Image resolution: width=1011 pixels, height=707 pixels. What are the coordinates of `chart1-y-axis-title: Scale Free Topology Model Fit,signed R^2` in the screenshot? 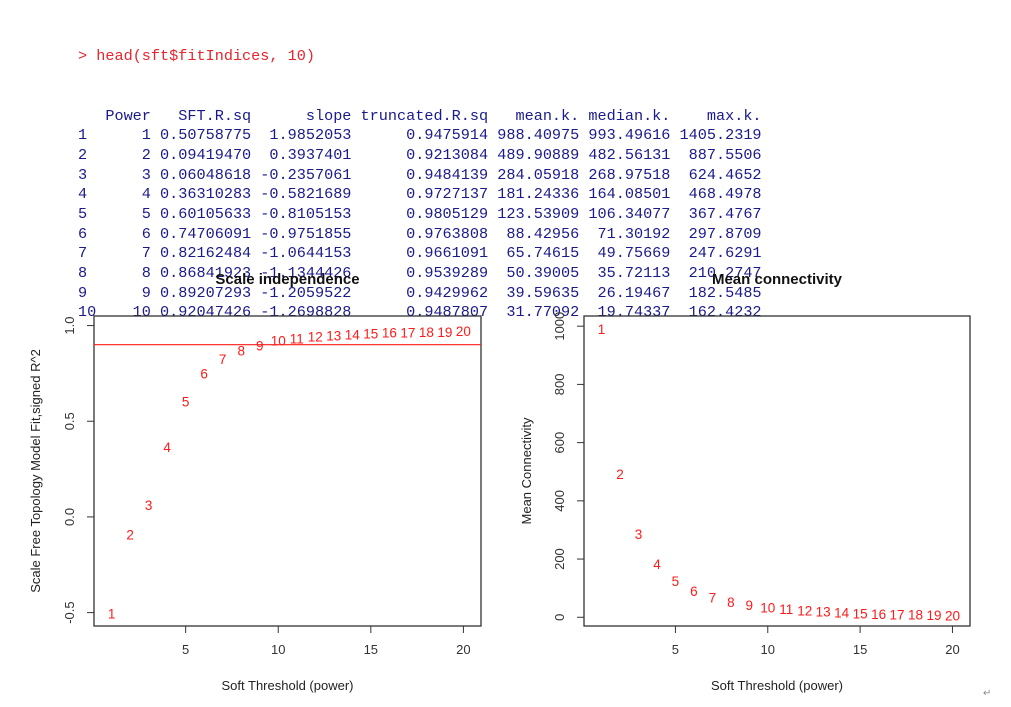 It's located at (35, 471).